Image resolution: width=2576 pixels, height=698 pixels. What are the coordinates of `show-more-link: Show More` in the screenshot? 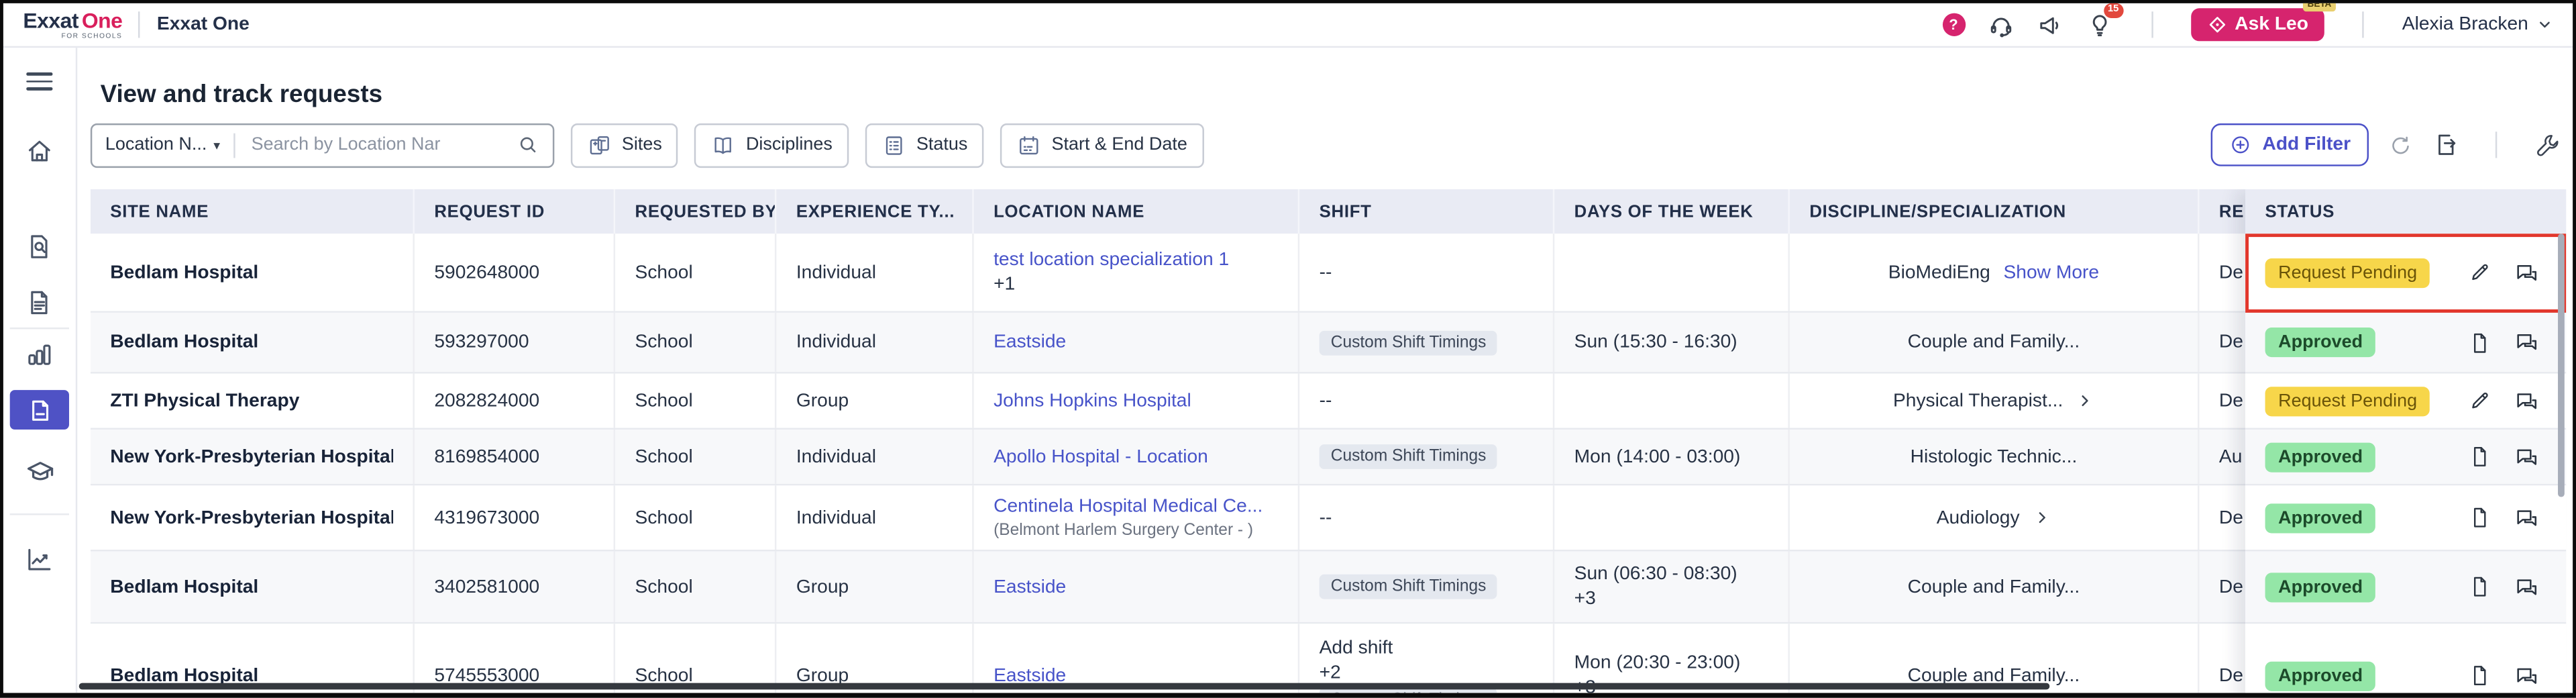 It's located at (2051, 272).